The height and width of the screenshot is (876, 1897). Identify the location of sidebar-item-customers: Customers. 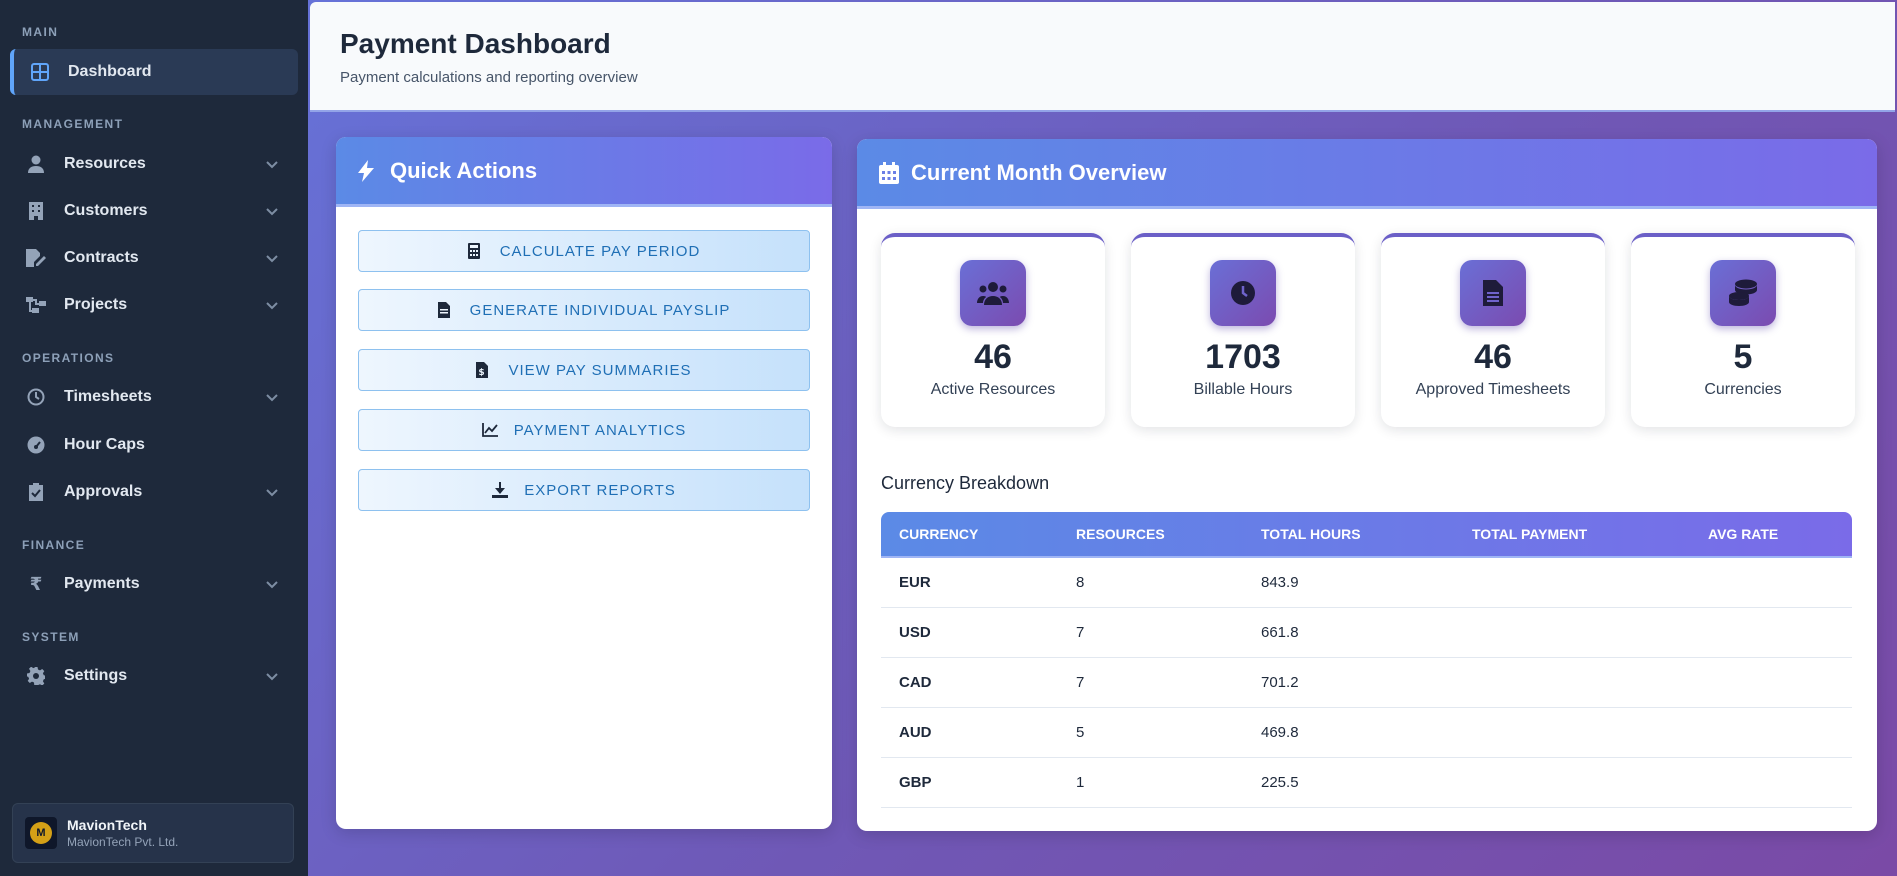
(154, 211).